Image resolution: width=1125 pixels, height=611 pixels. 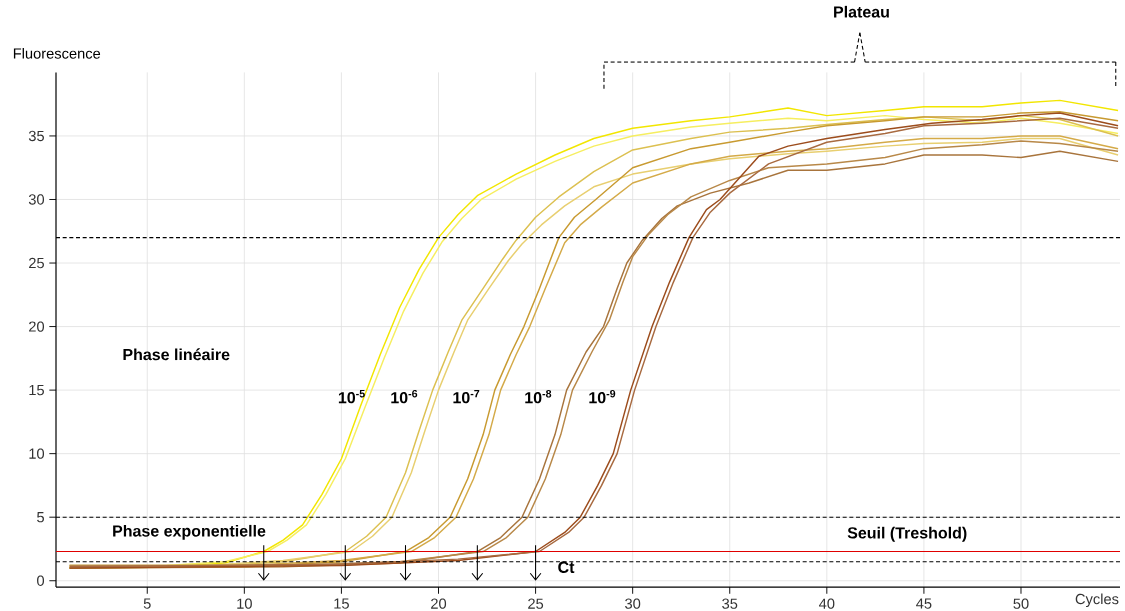 I want to click on annotation: Phase exponentielle, so click(x=189, y=532).